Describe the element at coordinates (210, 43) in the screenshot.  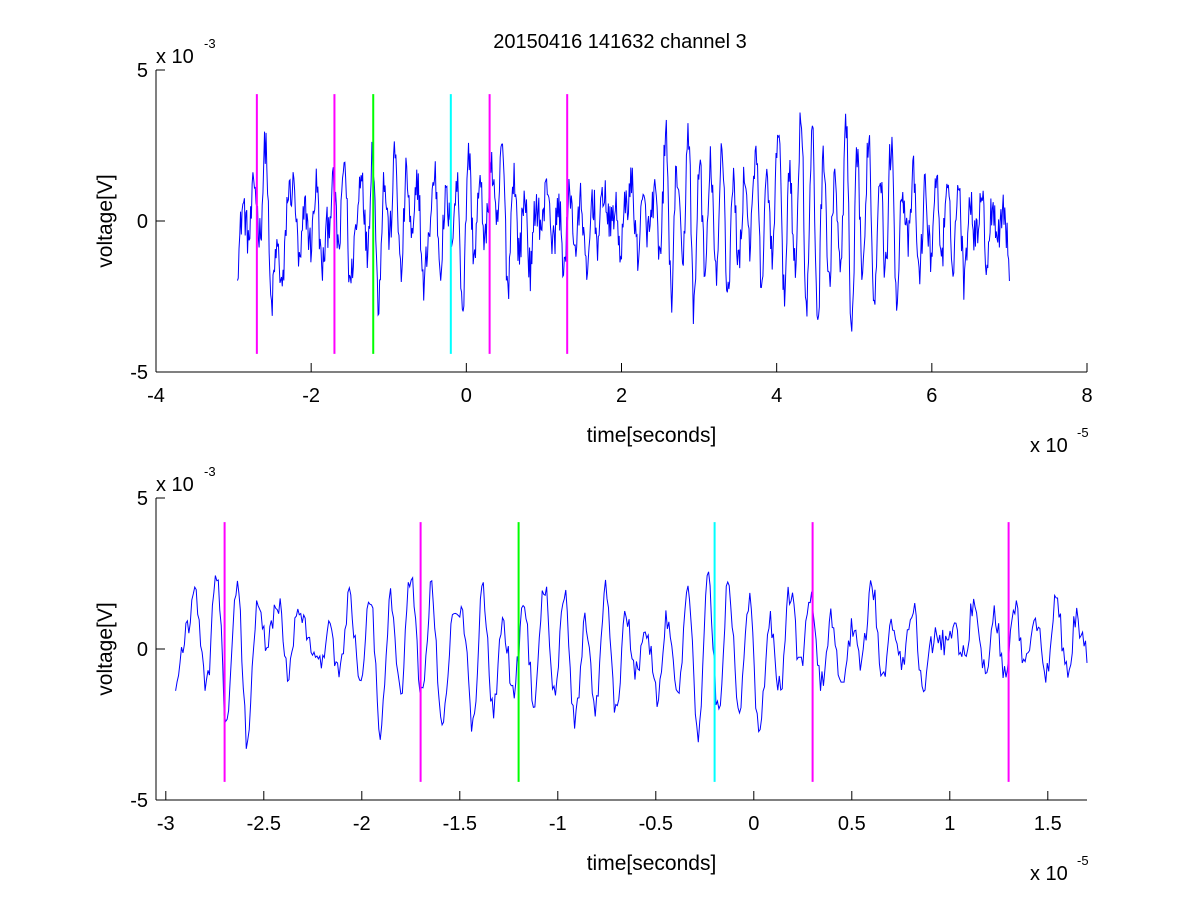
I see `top-y-multiplier-exponent: -3` at that location.